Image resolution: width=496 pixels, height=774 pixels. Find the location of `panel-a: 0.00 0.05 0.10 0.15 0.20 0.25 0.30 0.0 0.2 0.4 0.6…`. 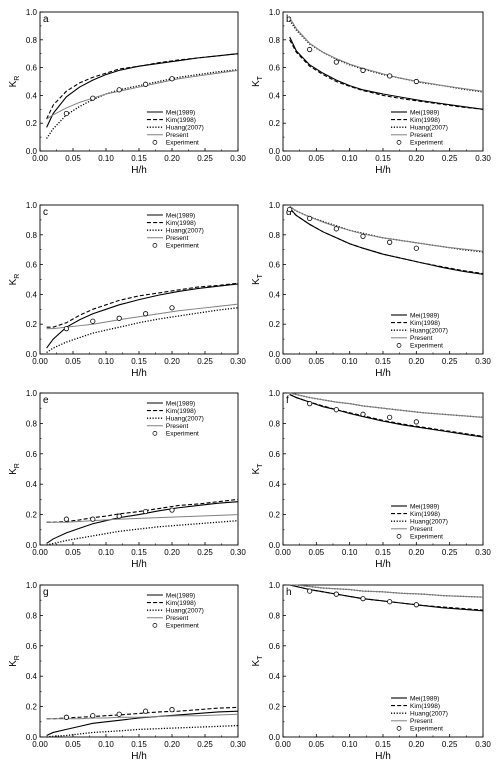

panel-a: 0.00 0.05 0.10 0.15 0.20 0.25 0.30 0.0 0.2 0.4 0.6… is located at coordinates (127, 92).